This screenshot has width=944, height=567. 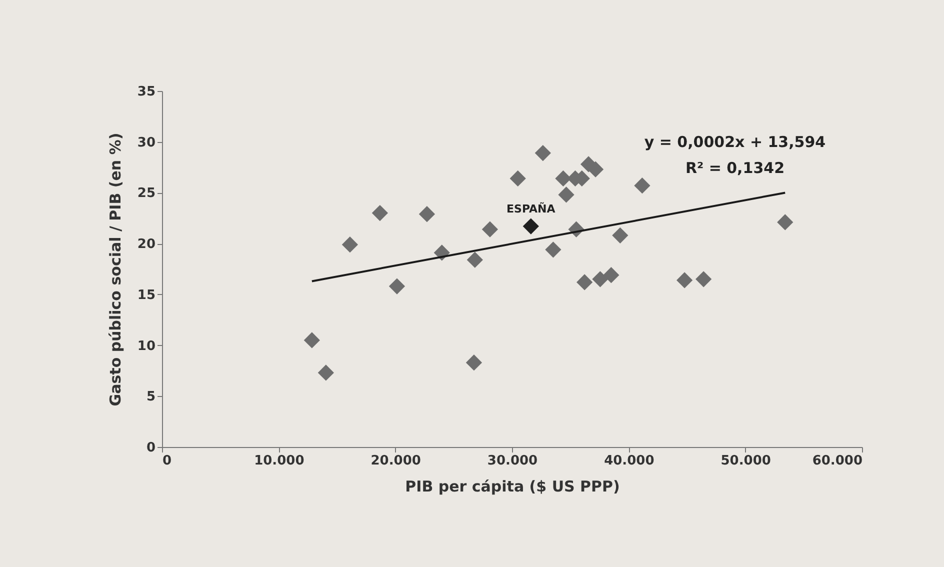 What do you see at coordinates (146, 244) in the screenshot?
I see `y-tick-label: 20` at bounding box center [146, 244].